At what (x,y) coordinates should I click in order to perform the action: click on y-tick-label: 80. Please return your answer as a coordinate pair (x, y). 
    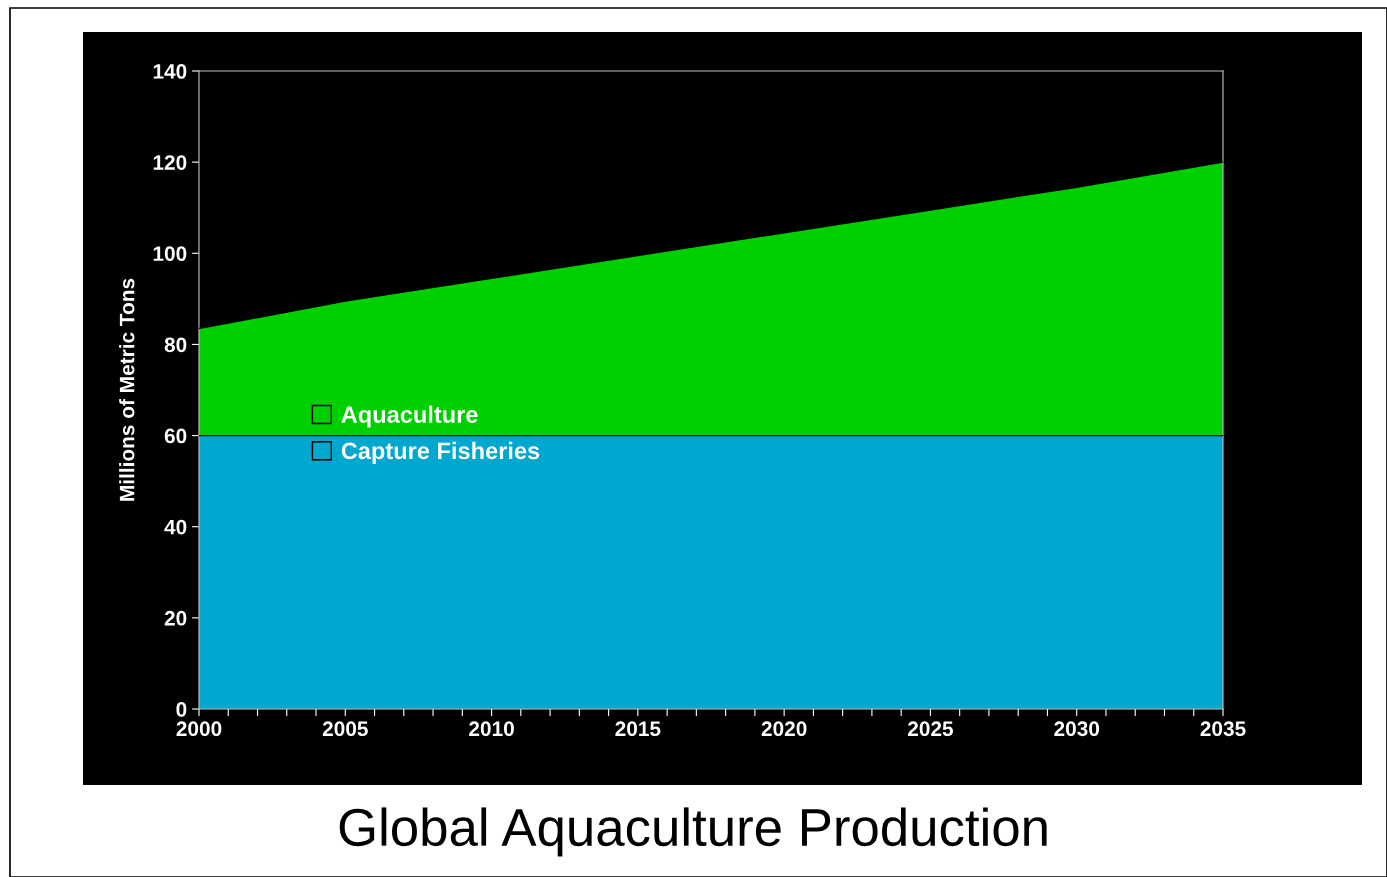
    Looking at the image, I should click on (175, 345).